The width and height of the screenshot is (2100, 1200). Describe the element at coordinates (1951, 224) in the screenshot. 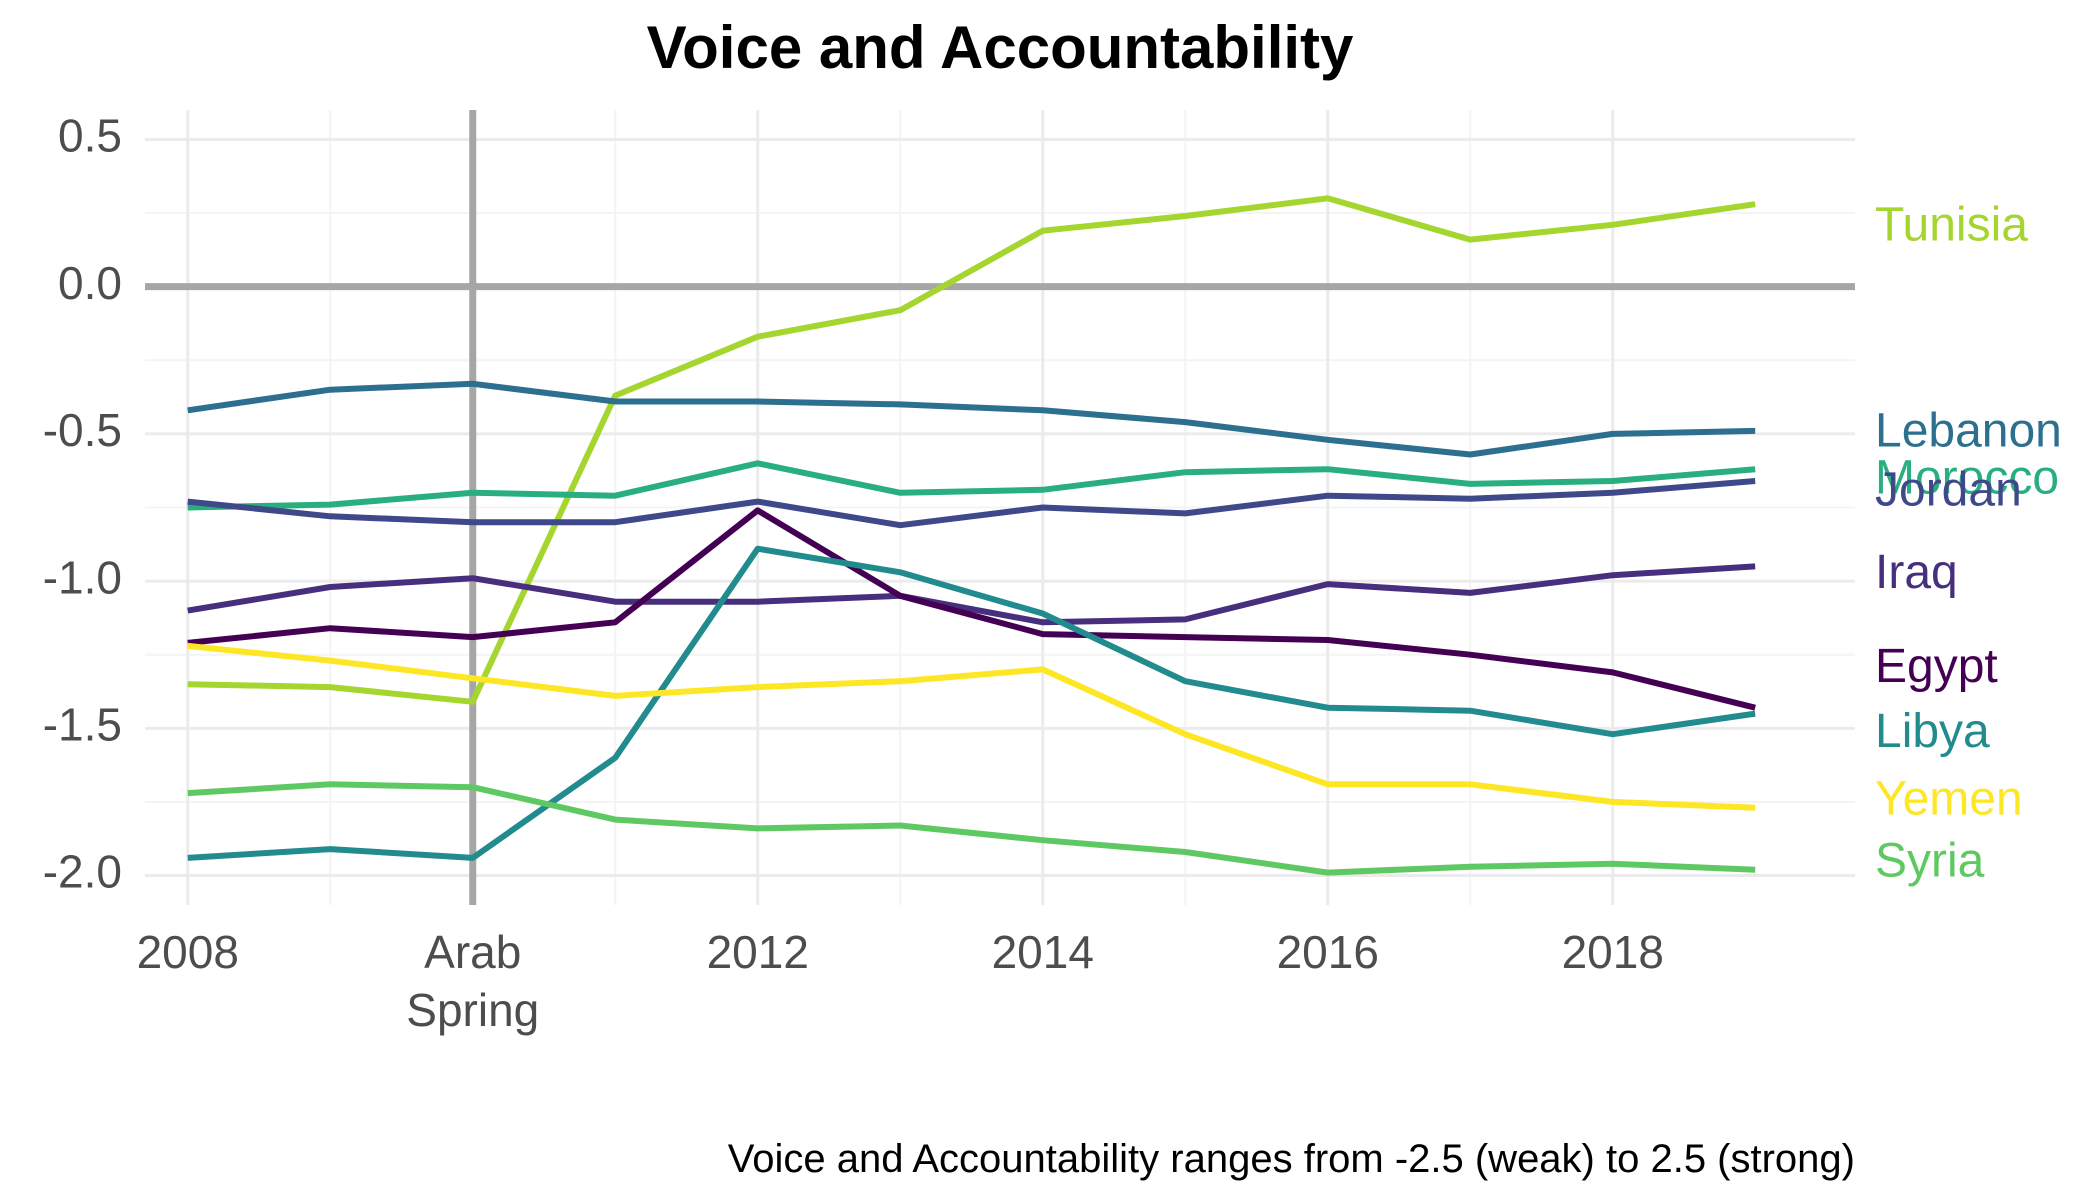

I see `series-label-tunisia: Tunisia` at that location.